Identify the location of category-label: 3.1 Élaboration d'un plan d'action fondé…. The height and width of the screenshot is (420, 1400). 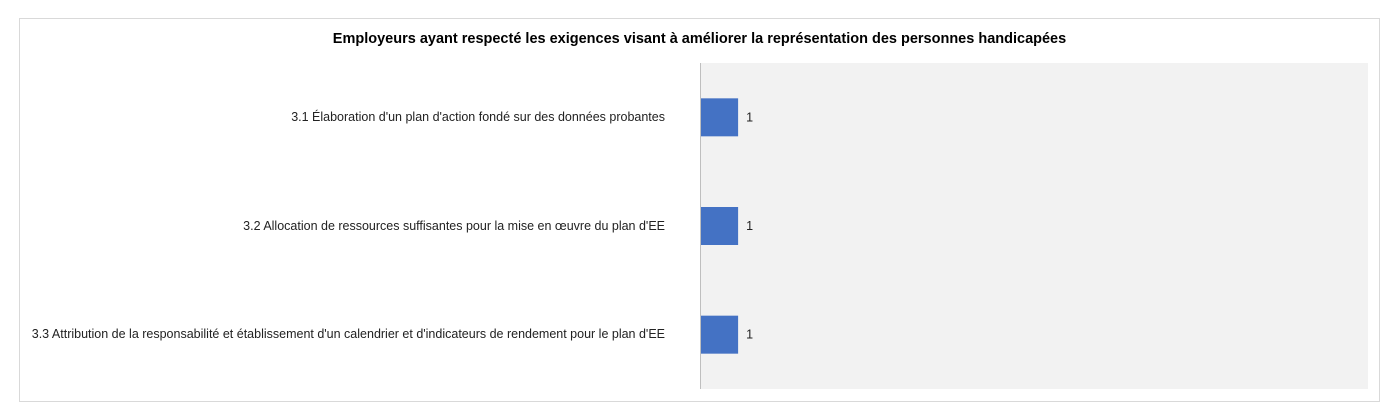
(478, 116).